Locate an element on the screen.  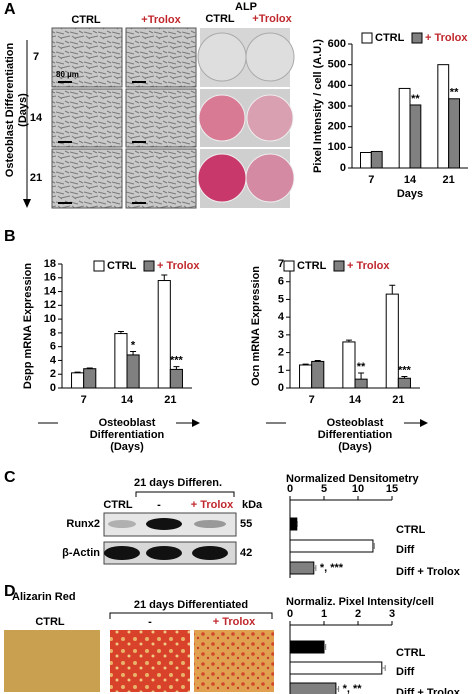
x-tick-label: 1 is located at coordinates (324, 614).